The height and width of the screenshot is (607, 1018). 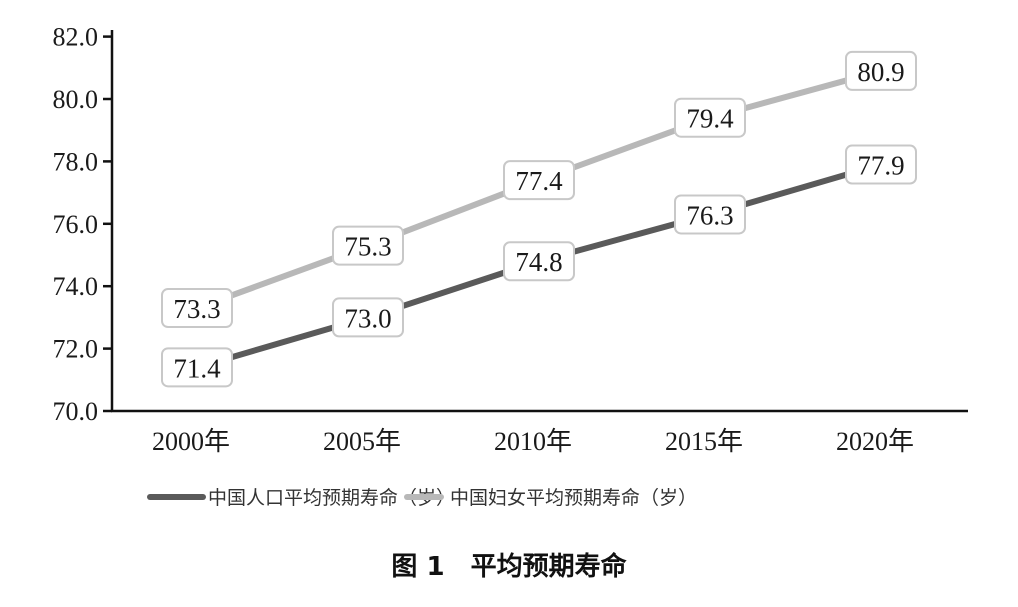 I want to click on data-label: 74.8, so click(x=539, y=261).